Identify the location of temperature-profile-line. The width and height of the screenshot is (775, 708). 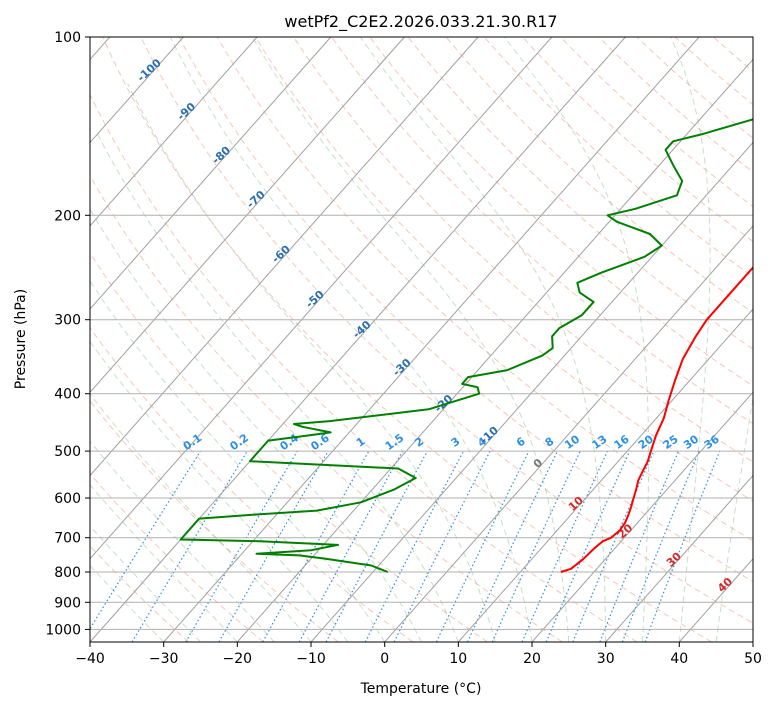
(656, 419).